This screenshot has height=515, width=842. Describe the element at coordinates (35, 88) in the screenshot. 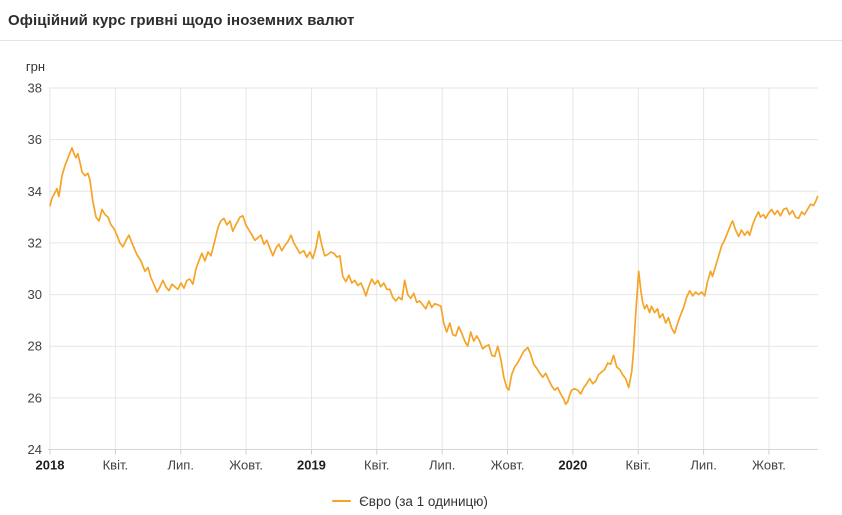

I see `y-axis-tick-label: 38` at that location.